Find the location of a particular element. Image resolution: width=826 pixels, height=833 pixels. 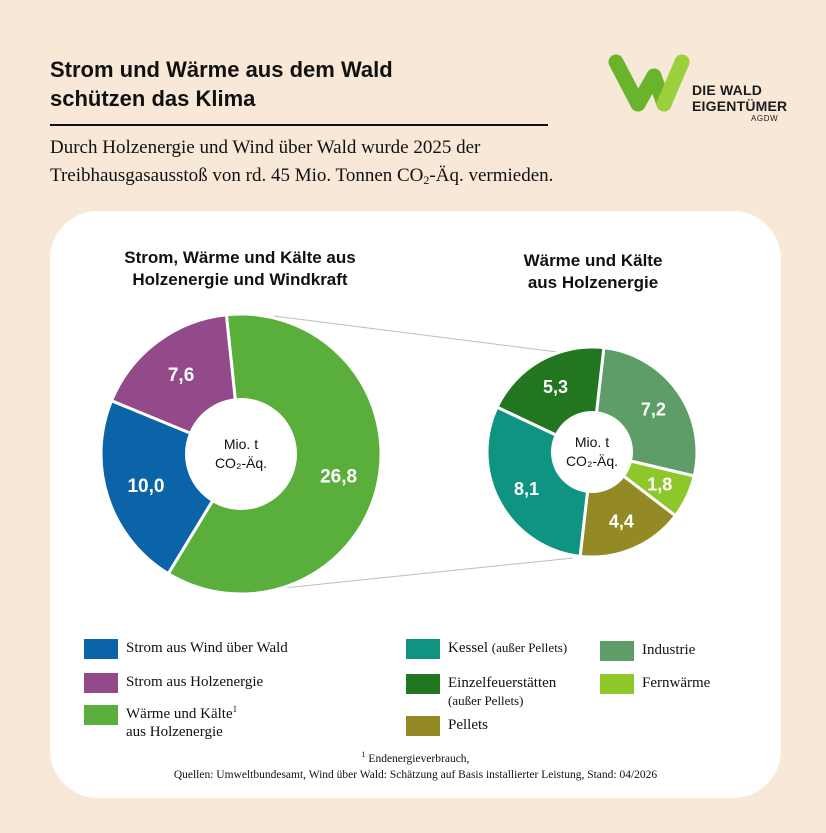

right-chart-title-line-1: Wärme und Kälte is located at coordinates (593, 260).